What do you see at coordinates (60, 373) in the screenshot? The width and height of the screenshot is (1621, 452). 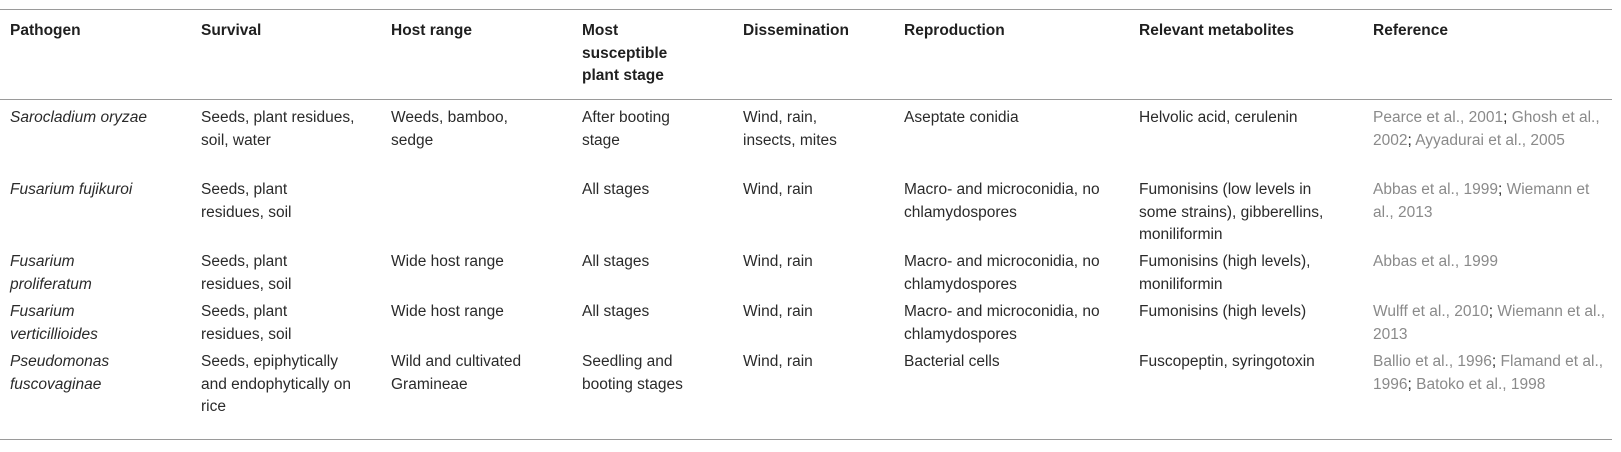 I see `cell-pathogen: Pseudomonas fuscovaginae` at bounding box center [60, 373].